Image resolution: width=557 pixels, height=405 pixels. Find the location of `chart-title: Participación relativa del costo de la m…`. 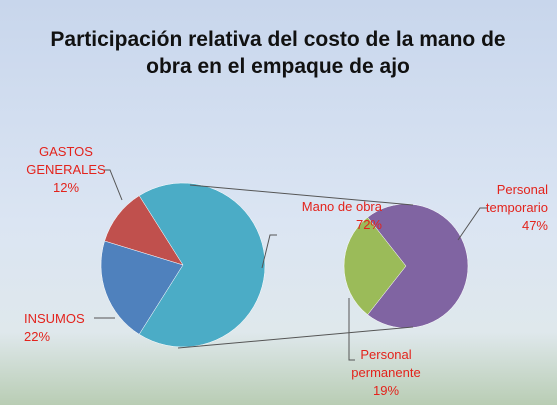

chart-title: Participación relativa del costo de la m… is located at coordinates (278, 53).